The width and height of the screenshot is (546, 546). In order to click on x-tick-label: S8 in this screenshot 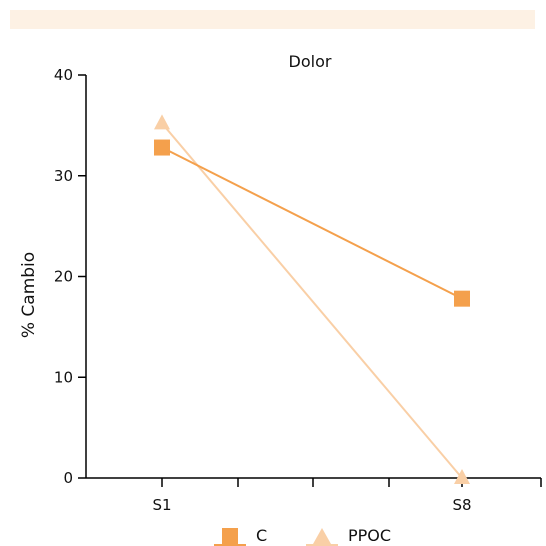, I will do `click(461, 505)`.